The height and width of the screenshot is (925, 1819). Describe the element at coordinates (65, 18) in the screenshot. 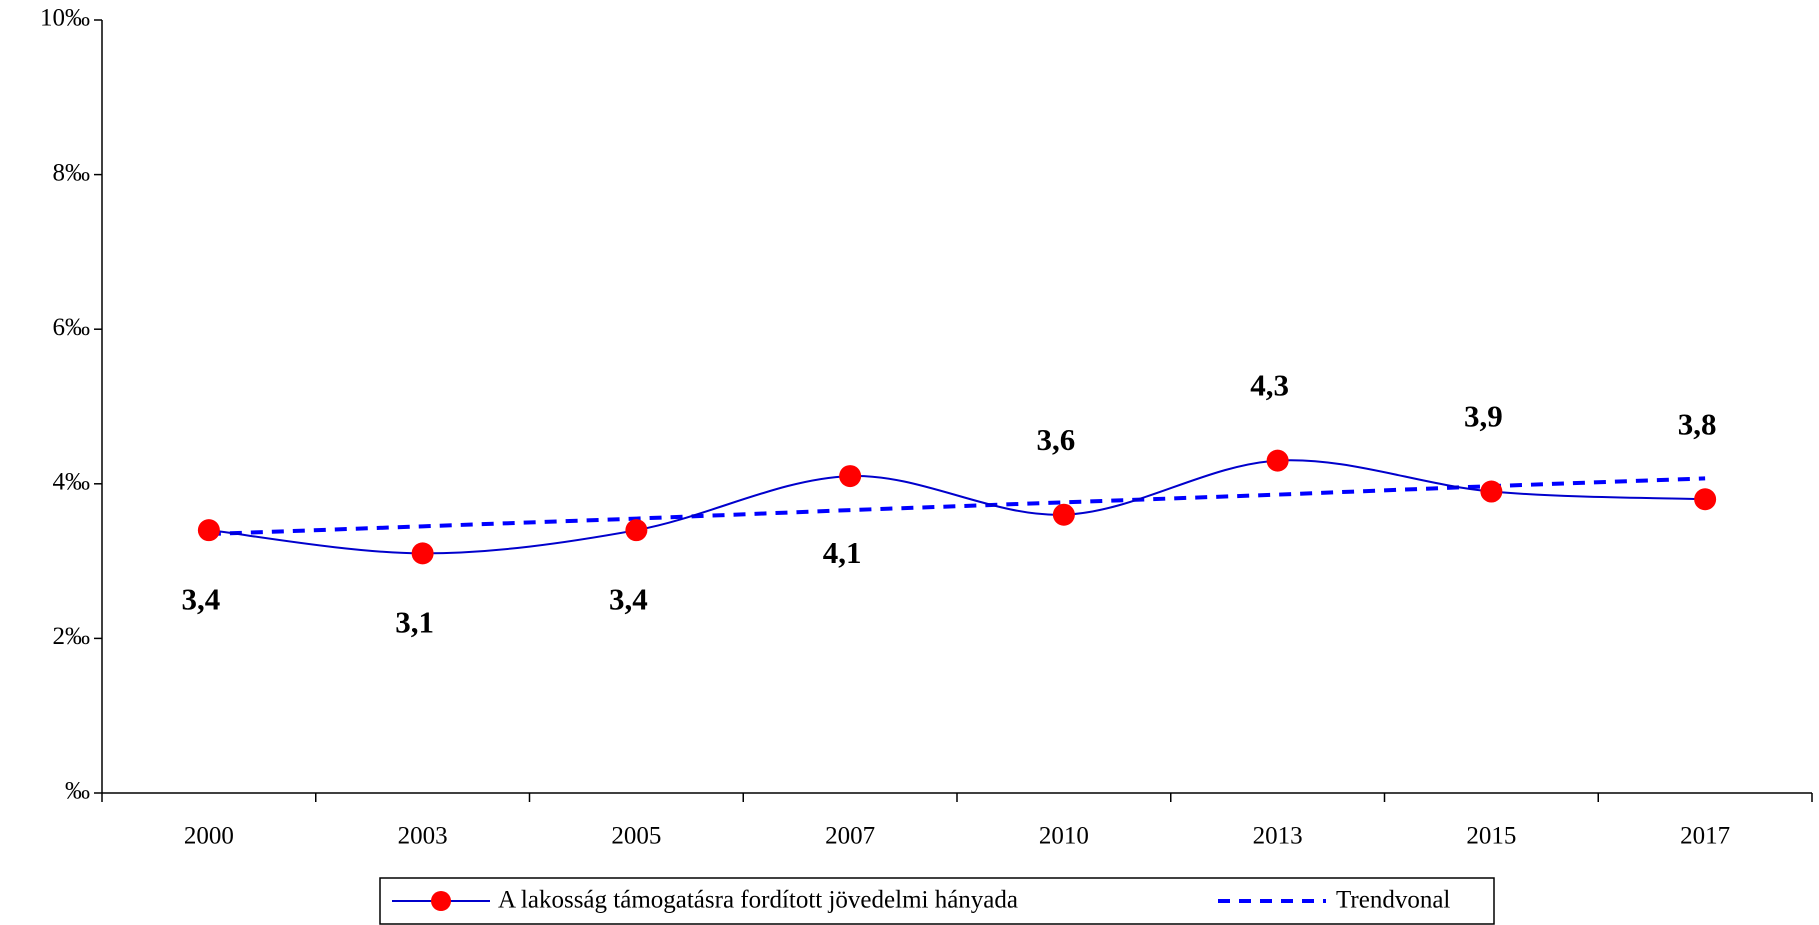

I see `y-tick-label: 10‰` at that location.